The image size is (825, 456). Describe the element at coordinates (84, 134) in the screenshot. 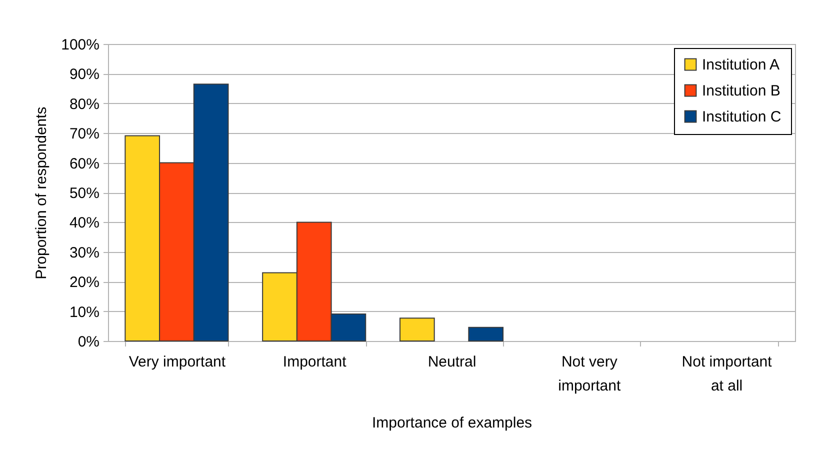

I see `y-tick-label: 70%` at that location.